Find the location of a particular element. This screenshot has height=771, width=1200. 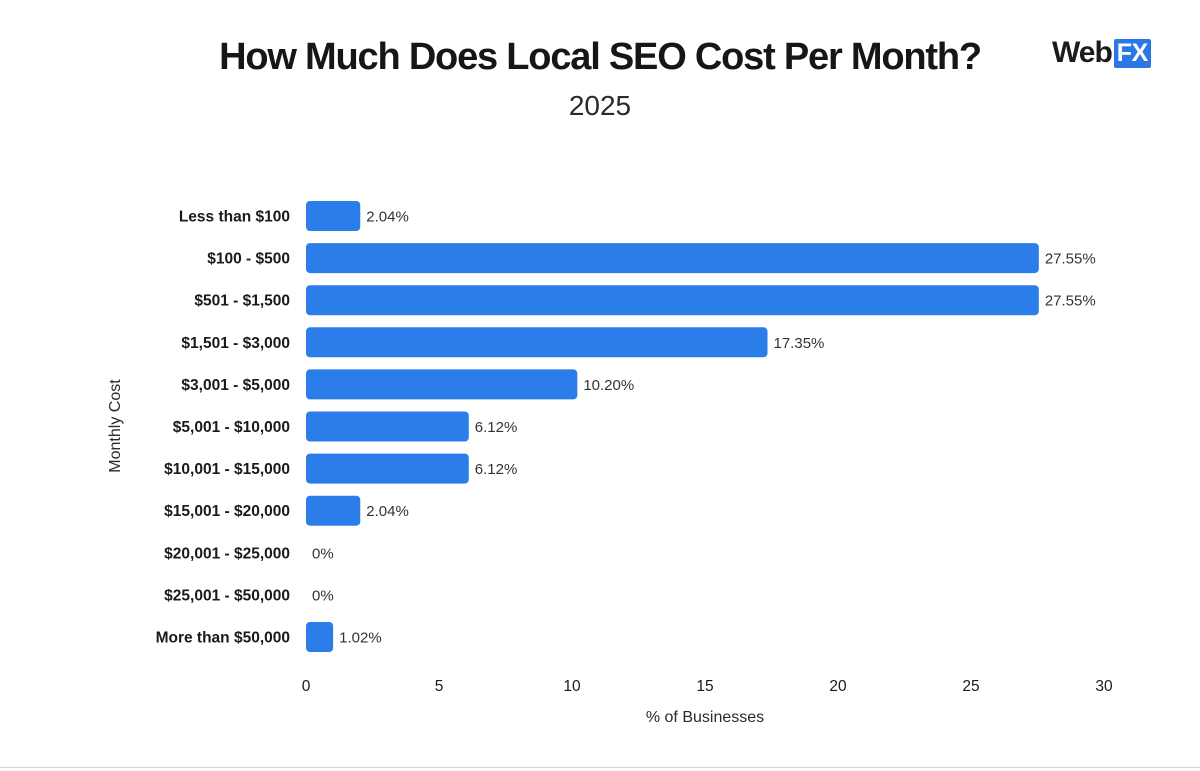

value-label: 17.35% is located at coordinates (799, 343).